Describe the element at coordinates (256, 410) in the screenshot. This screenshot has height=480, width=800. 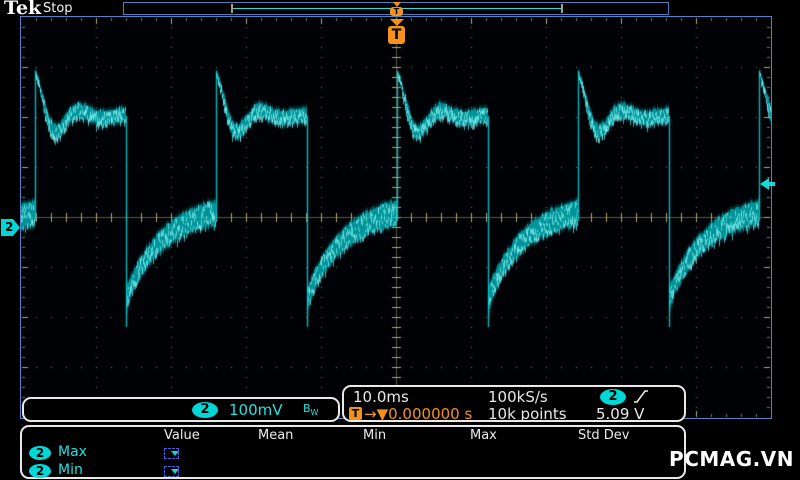
I see `channel2-scale: 100mV` at that location.